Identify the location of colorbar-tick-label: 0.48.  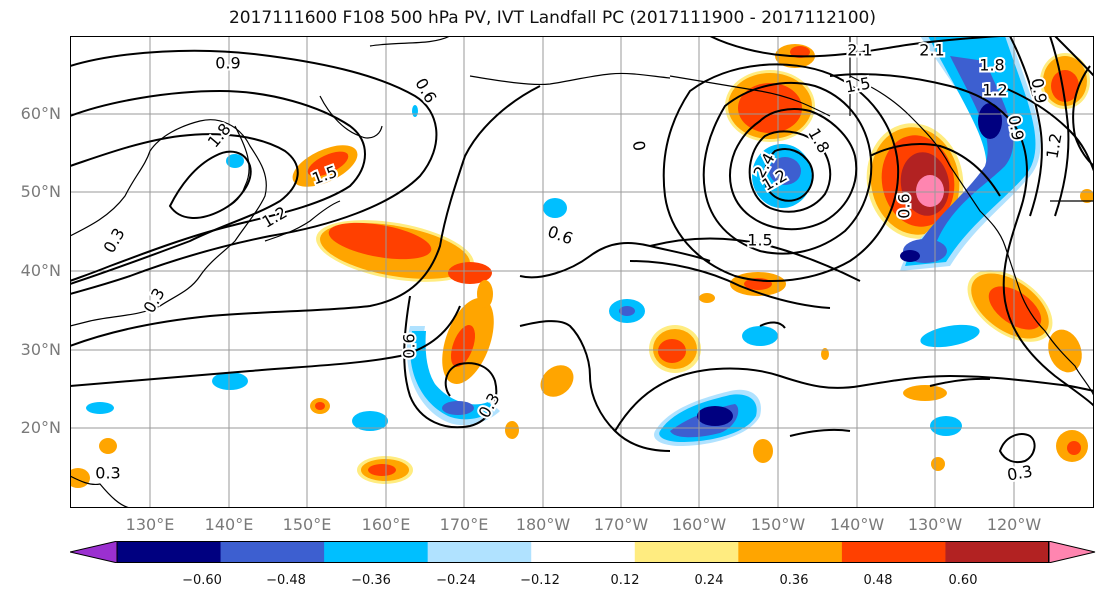
(878, 580).